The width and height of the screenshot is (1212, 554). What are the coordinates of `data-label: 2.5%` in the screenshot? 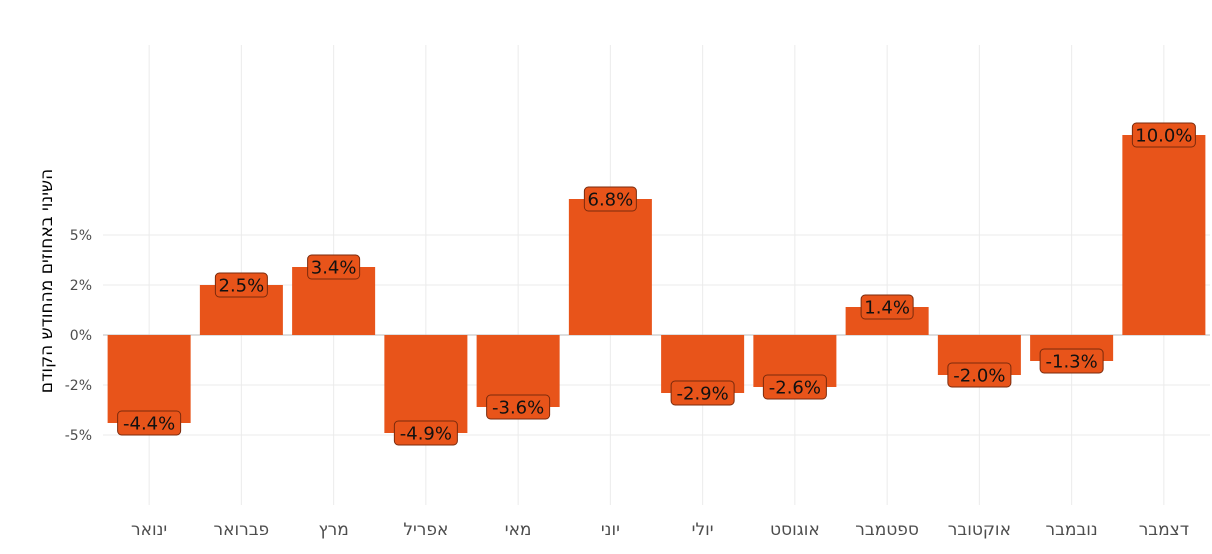 It's located at (242, 286).